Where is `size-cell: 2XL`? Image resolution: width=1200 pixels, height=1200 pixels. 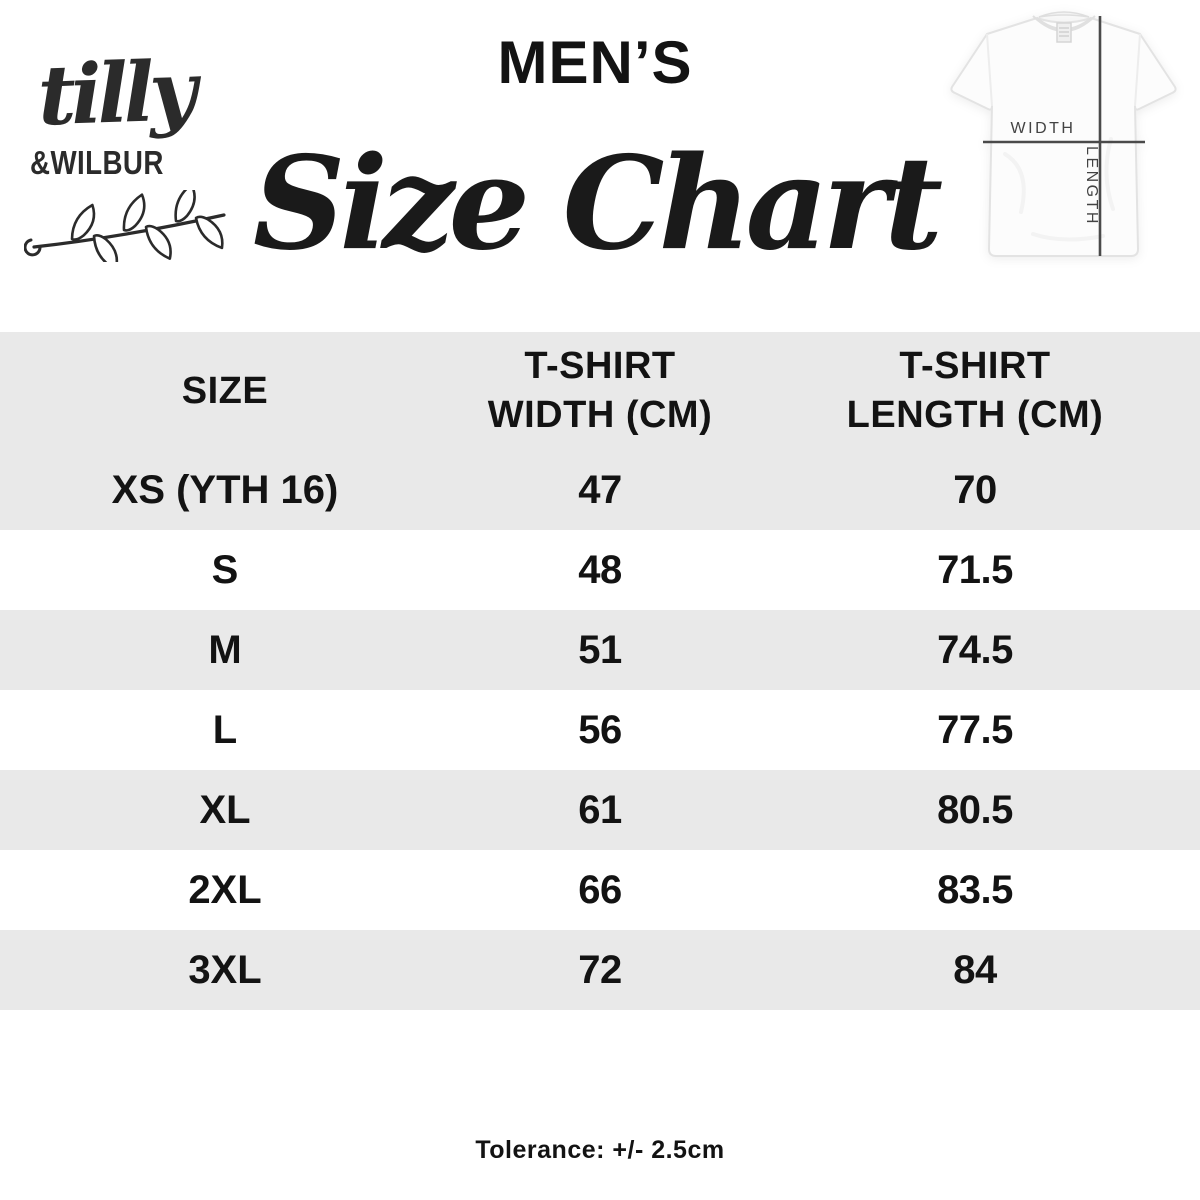 size-cell: 2XL is located at coordinates (225, 889).